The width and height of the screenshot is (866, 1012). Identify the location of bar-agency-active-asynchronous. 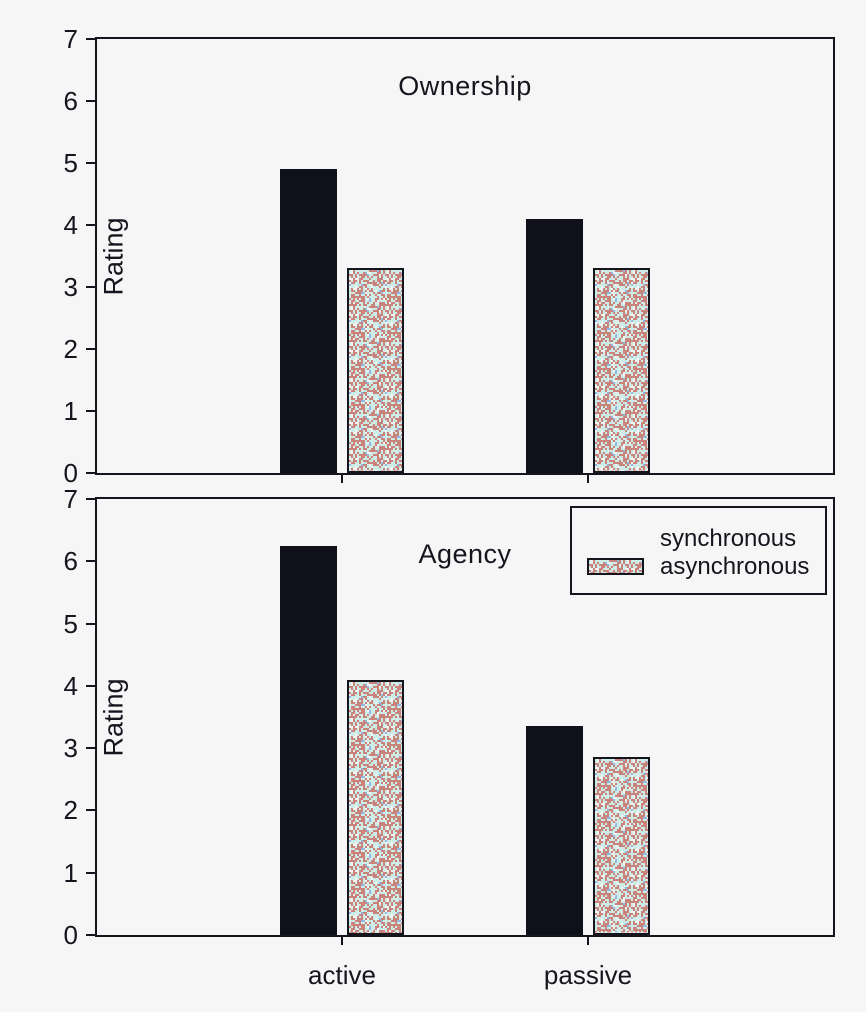
(376, 807).